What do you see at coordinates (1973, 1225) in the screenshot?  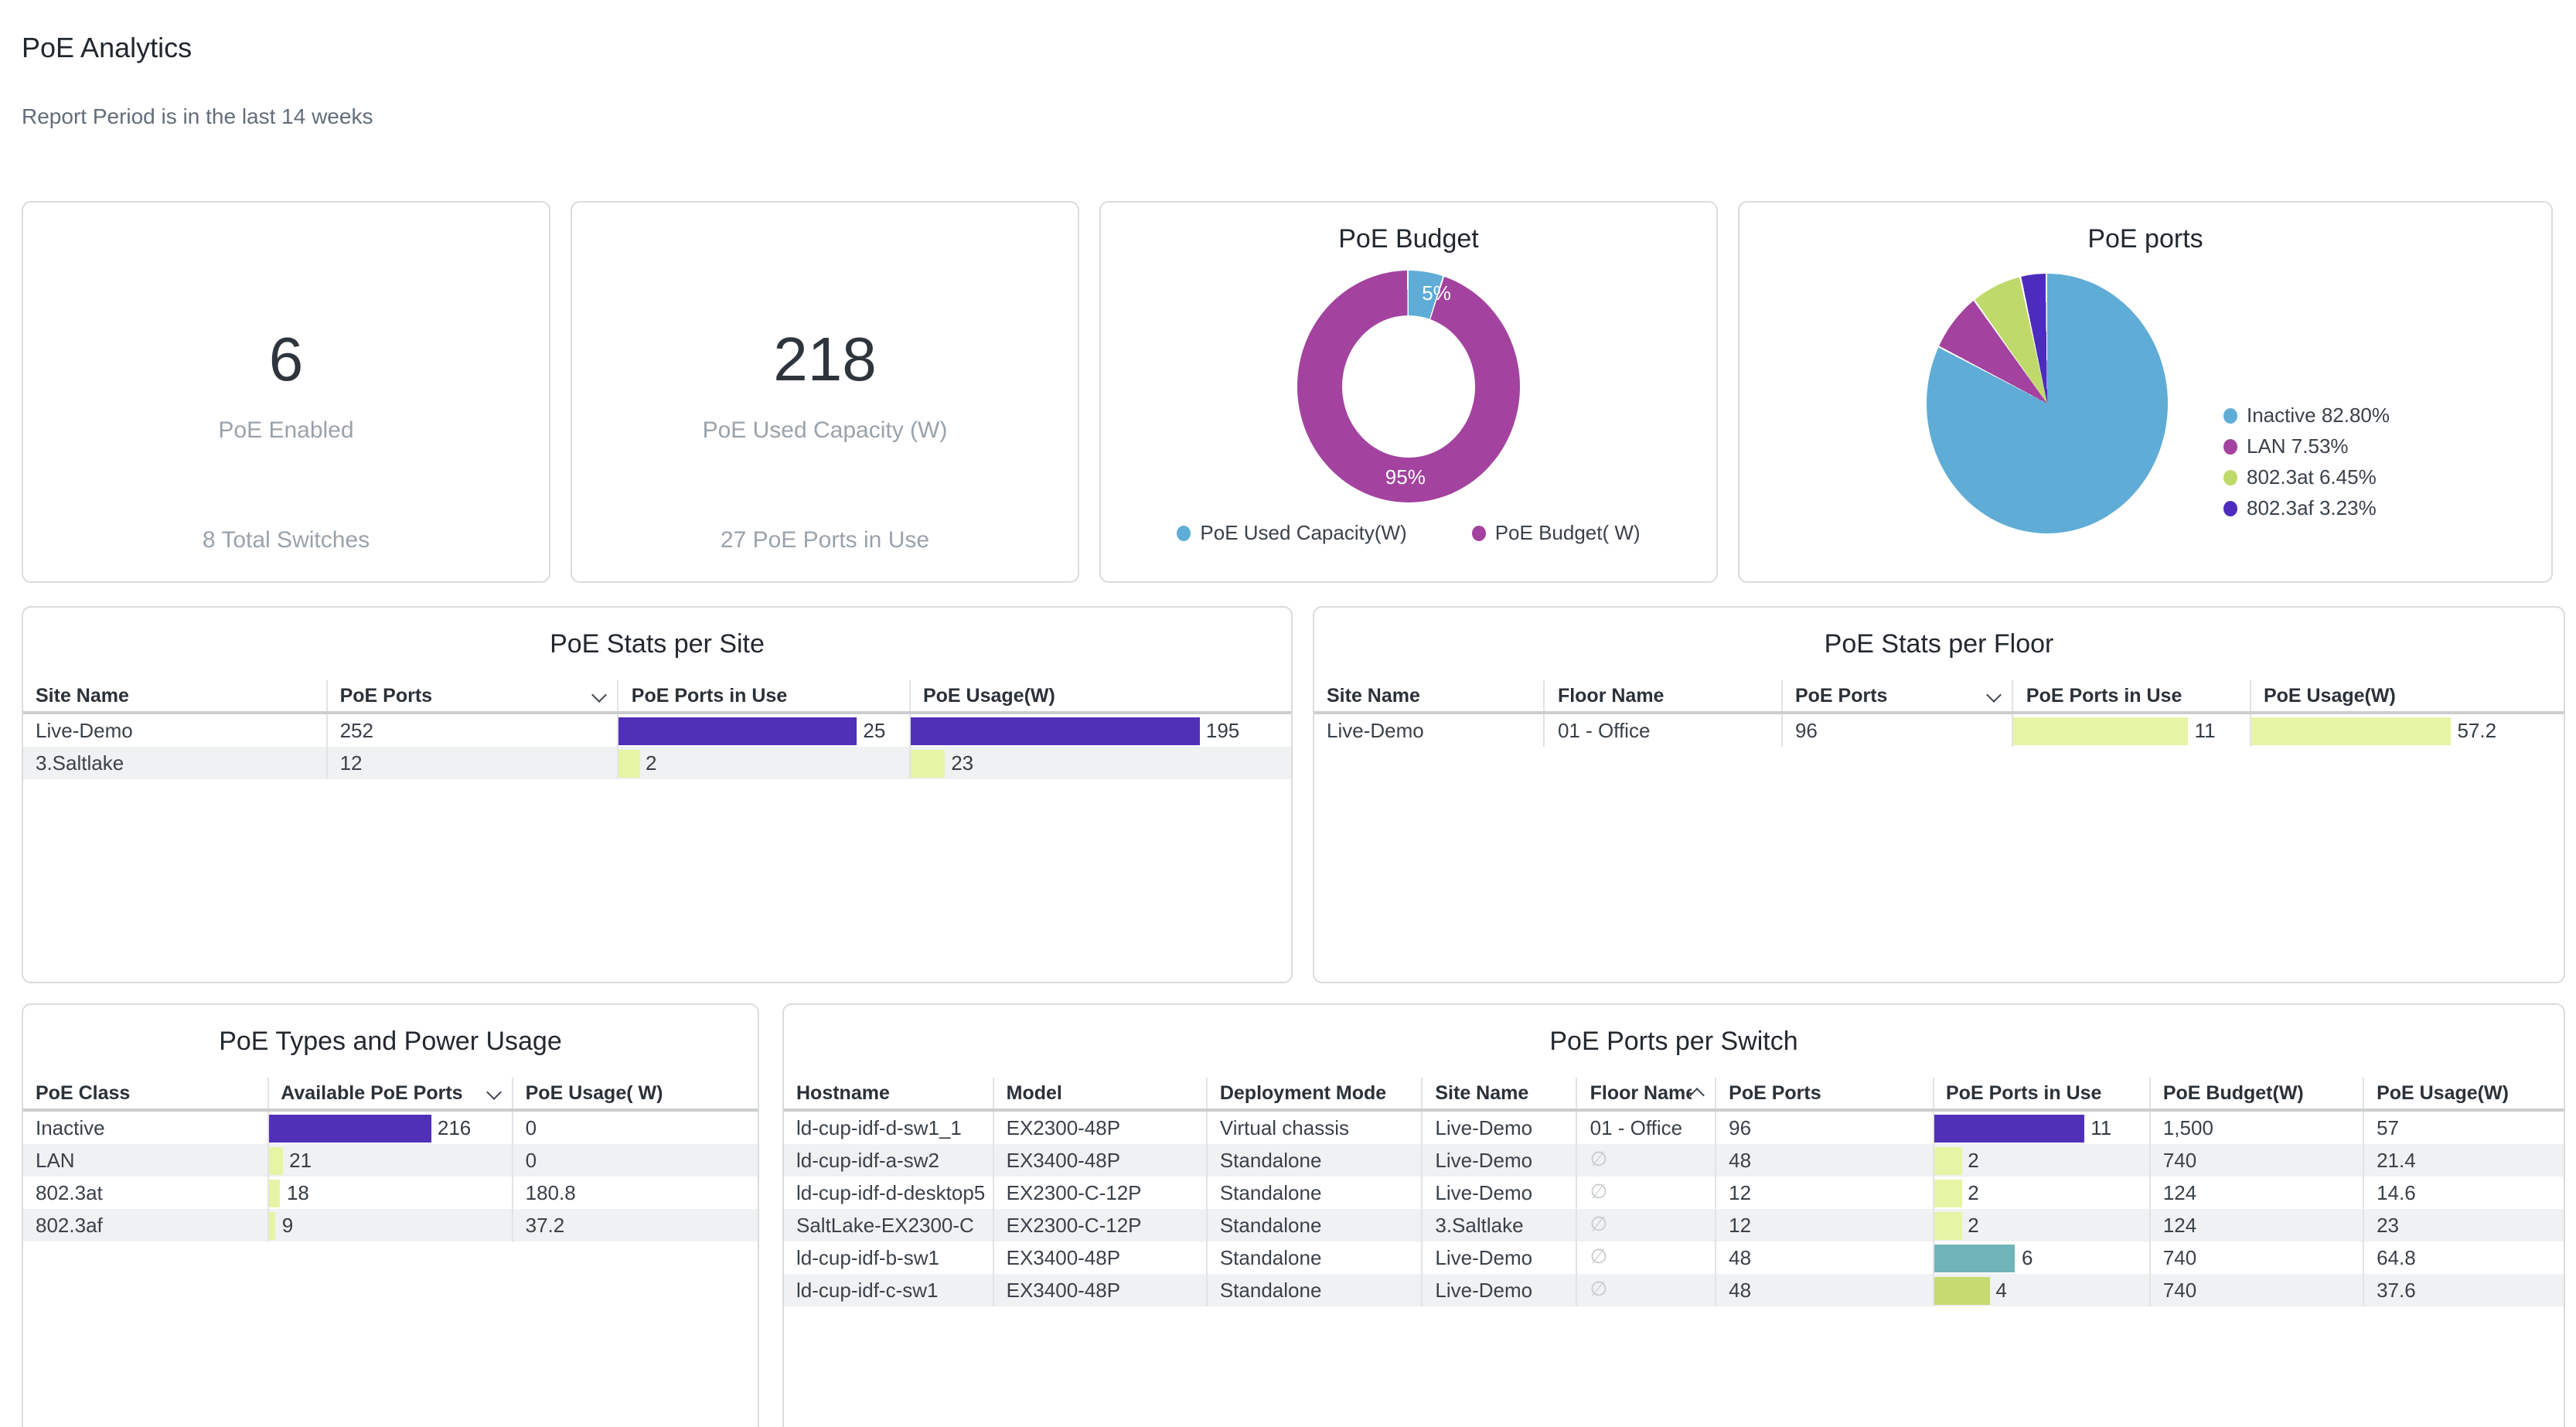 I see `bar-value-label: 2` at bounding box center [1973, 1225].